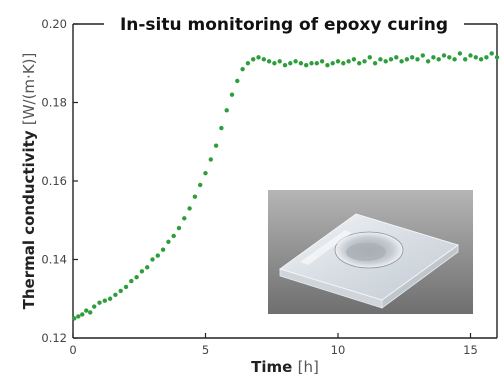 The height and width of the screenshot is (375, 503). I want to click on x-tick-label-0: 0, so click(72, 350).